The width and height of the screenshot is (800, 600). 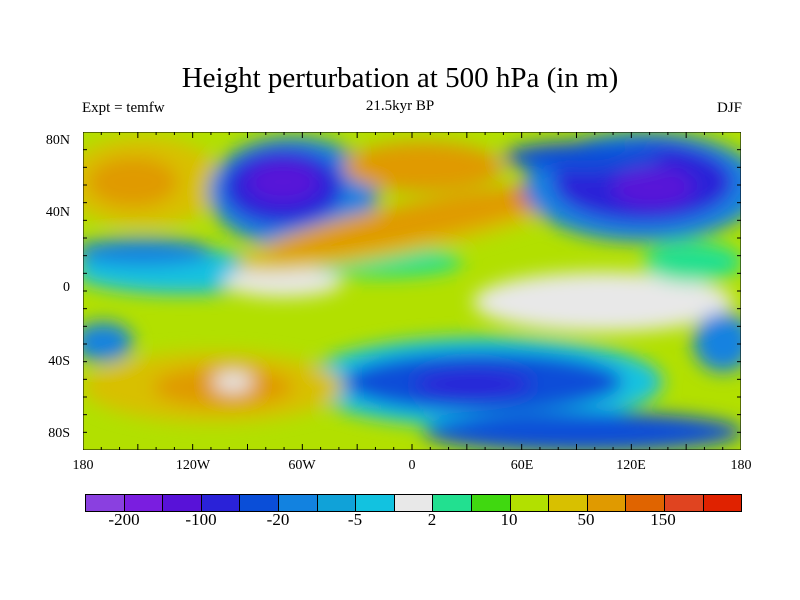 What do you see at coordinates (522, 465) in the screenshot?
I see `lon-label: 60E` at bounding box center [522, 465].